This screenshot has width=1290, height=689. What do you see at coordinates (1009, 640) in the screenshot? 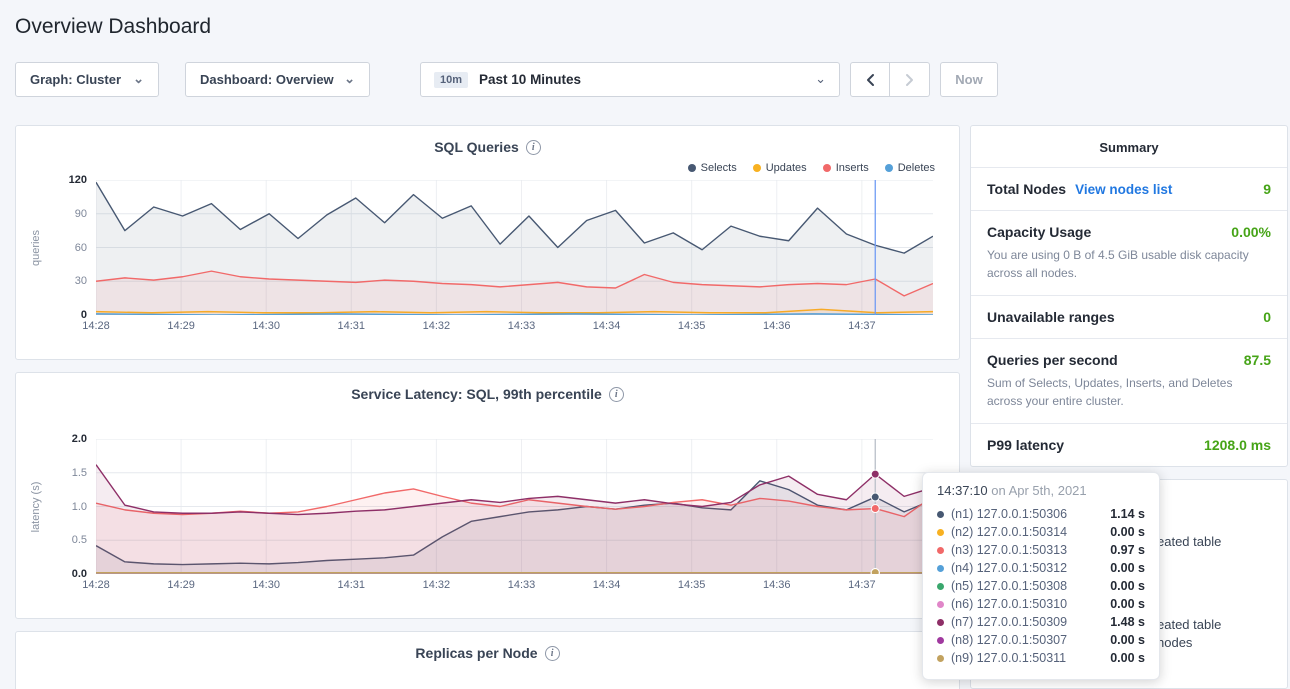
I see `tooltip-node-label: (n8) 127.0.0.1:50307` at bounding box center [1009, 640].